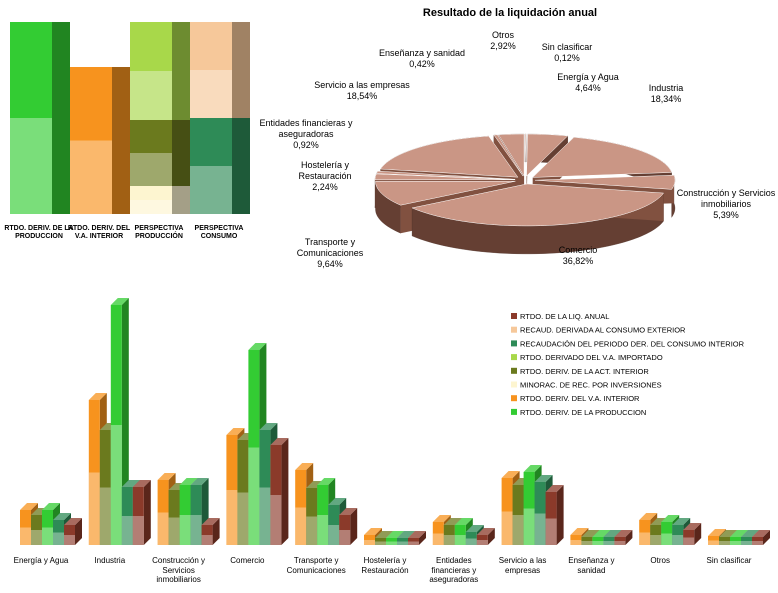  I want to click on pie-label: Servicio a las empresas 18,54%, so click(362, 91).